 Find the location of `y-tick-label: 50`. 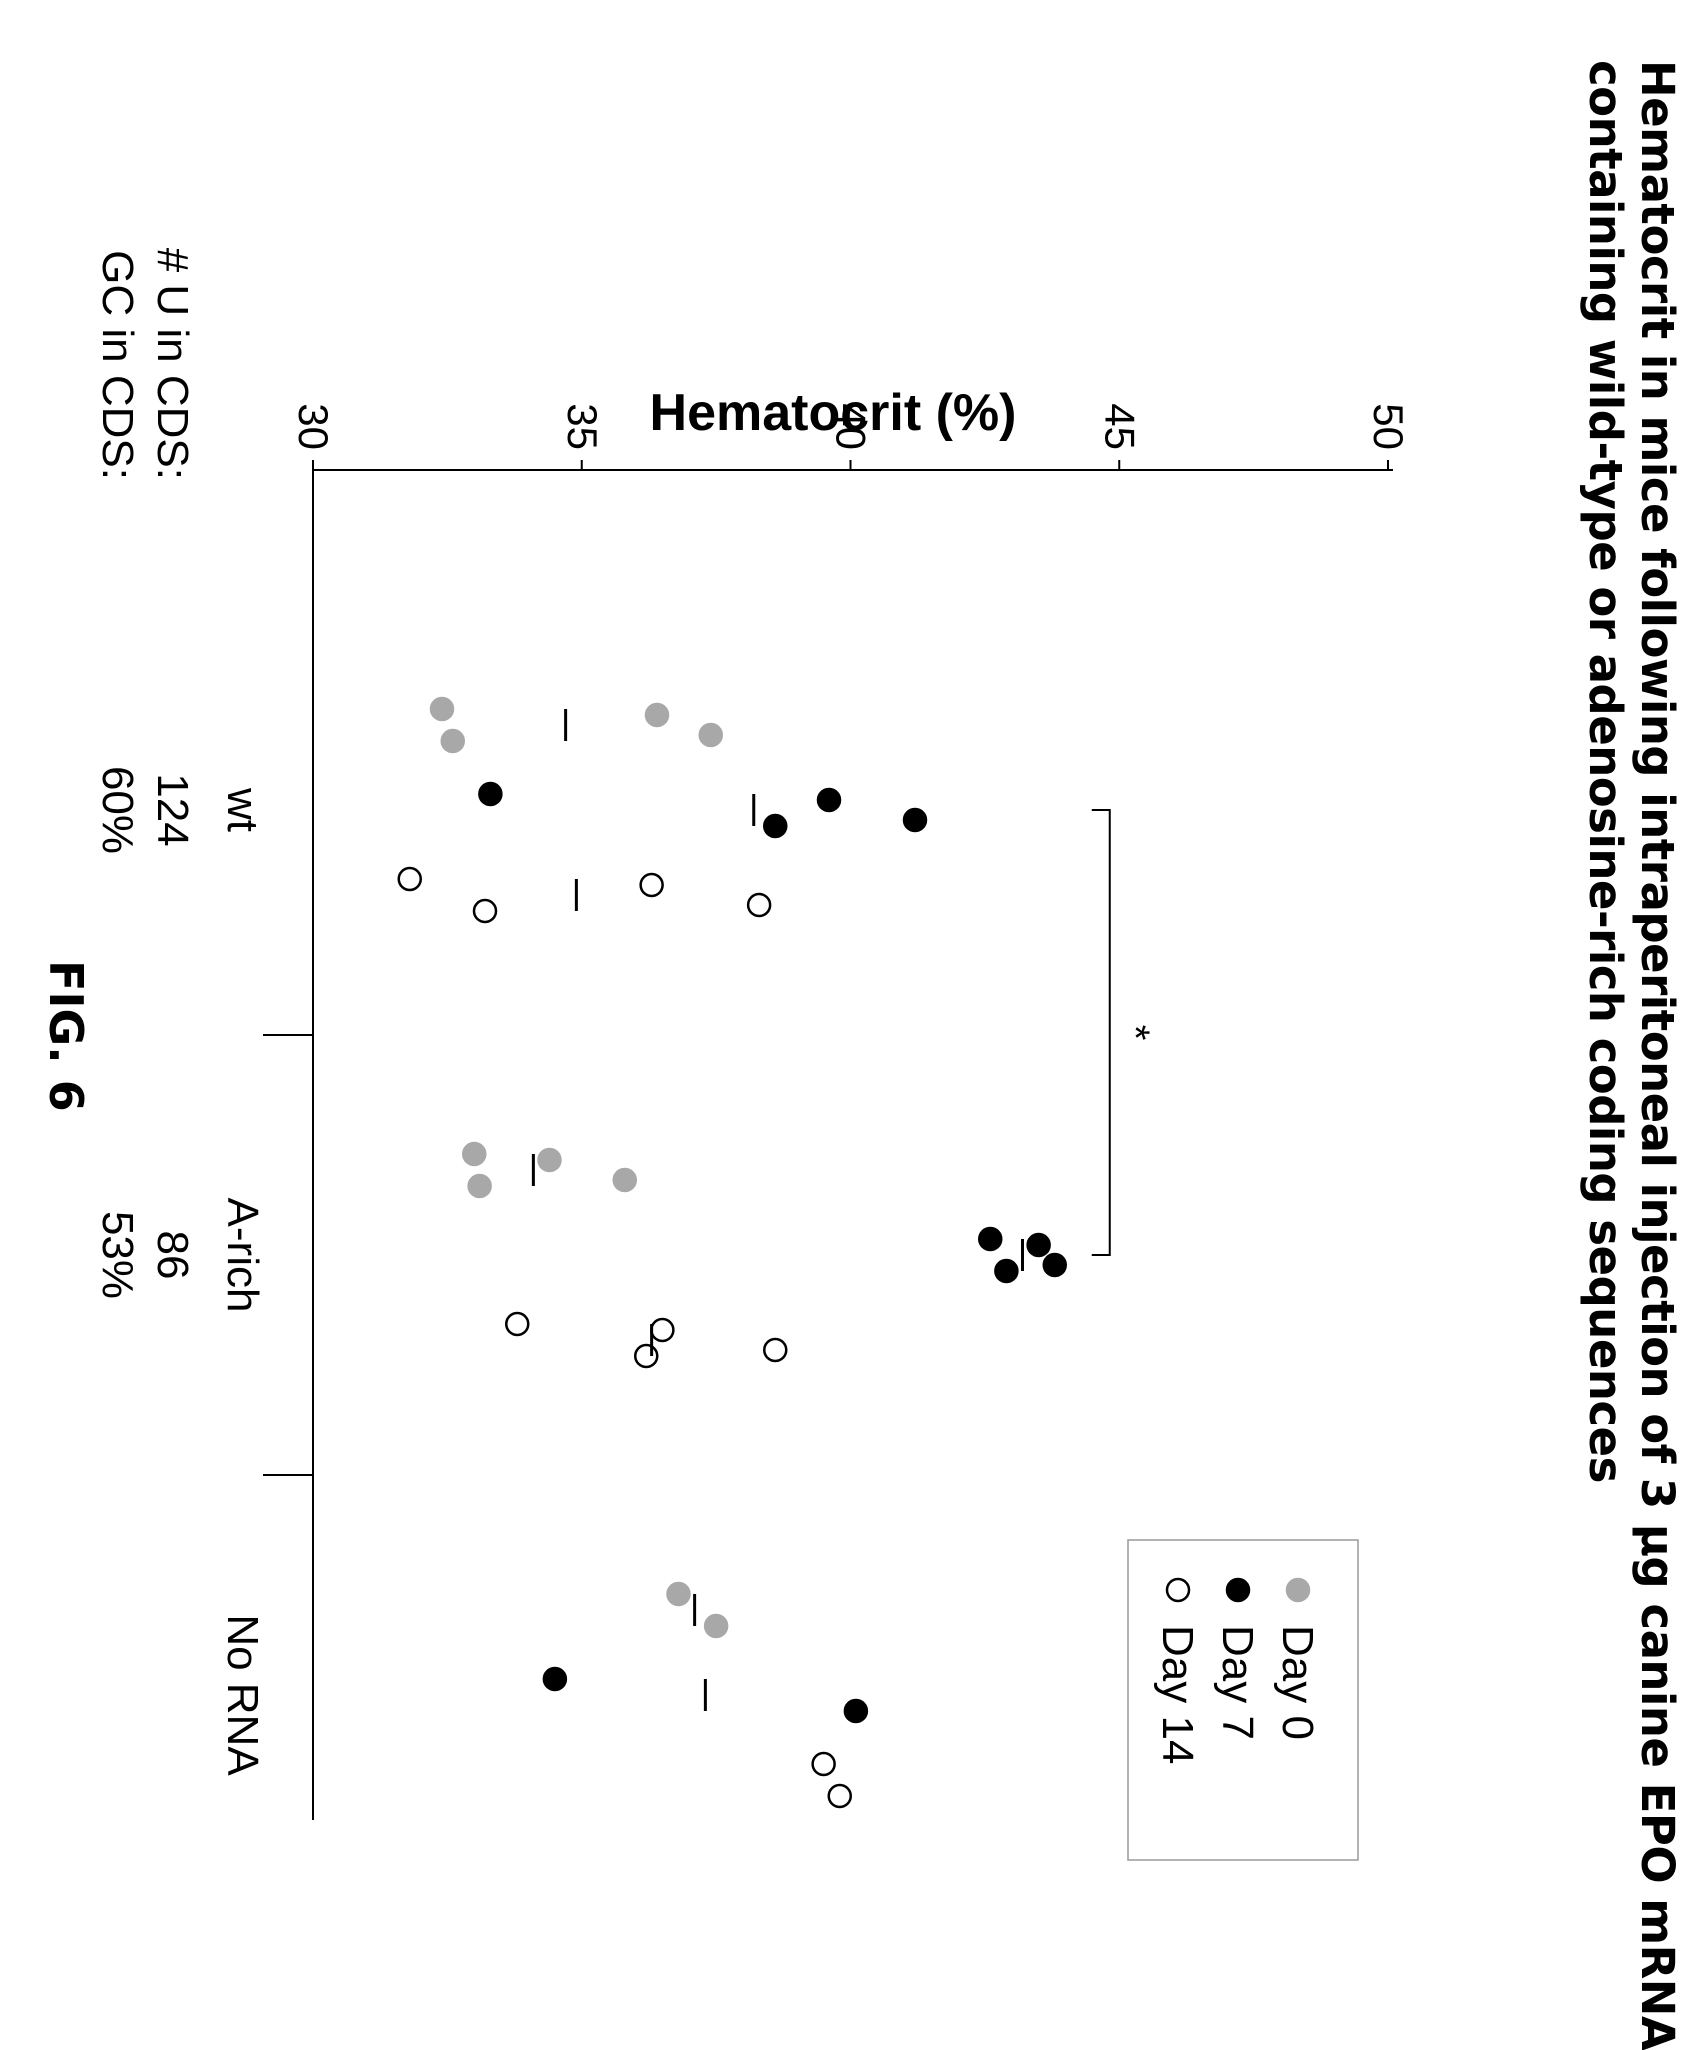

y-tick-label: 50 is located at coordinates (1388, 426).